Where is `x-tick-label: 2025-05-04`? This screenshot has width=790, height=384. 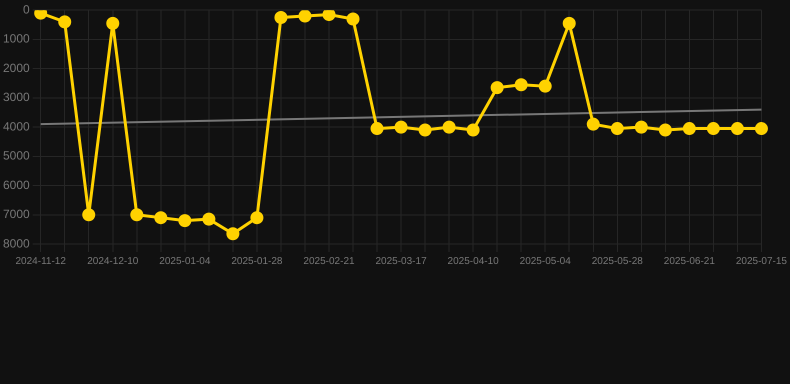
x-tick-label: 2025-05-04 is located at coordinates (546, 261).